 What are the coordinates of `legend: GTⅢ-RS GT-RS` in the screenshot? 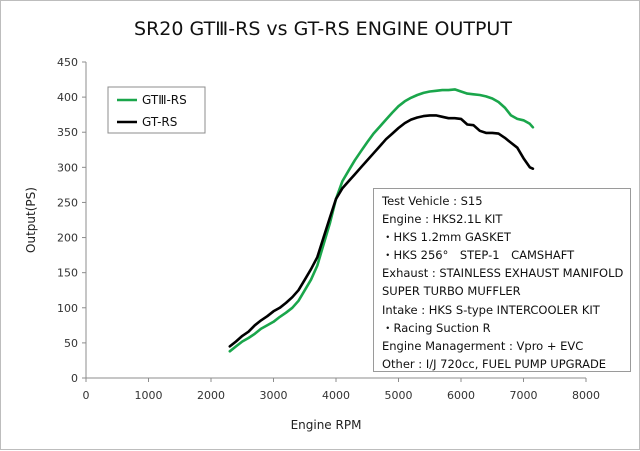 It's located at (156, 110).